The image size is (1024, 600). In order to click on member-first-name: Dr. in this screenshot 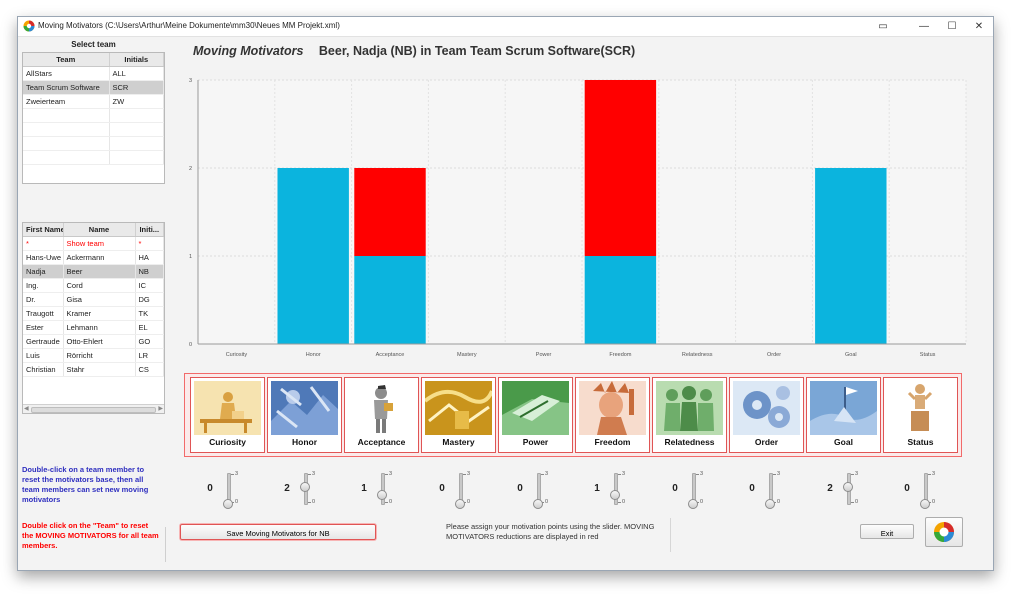, I will do `click(43, 299)`.